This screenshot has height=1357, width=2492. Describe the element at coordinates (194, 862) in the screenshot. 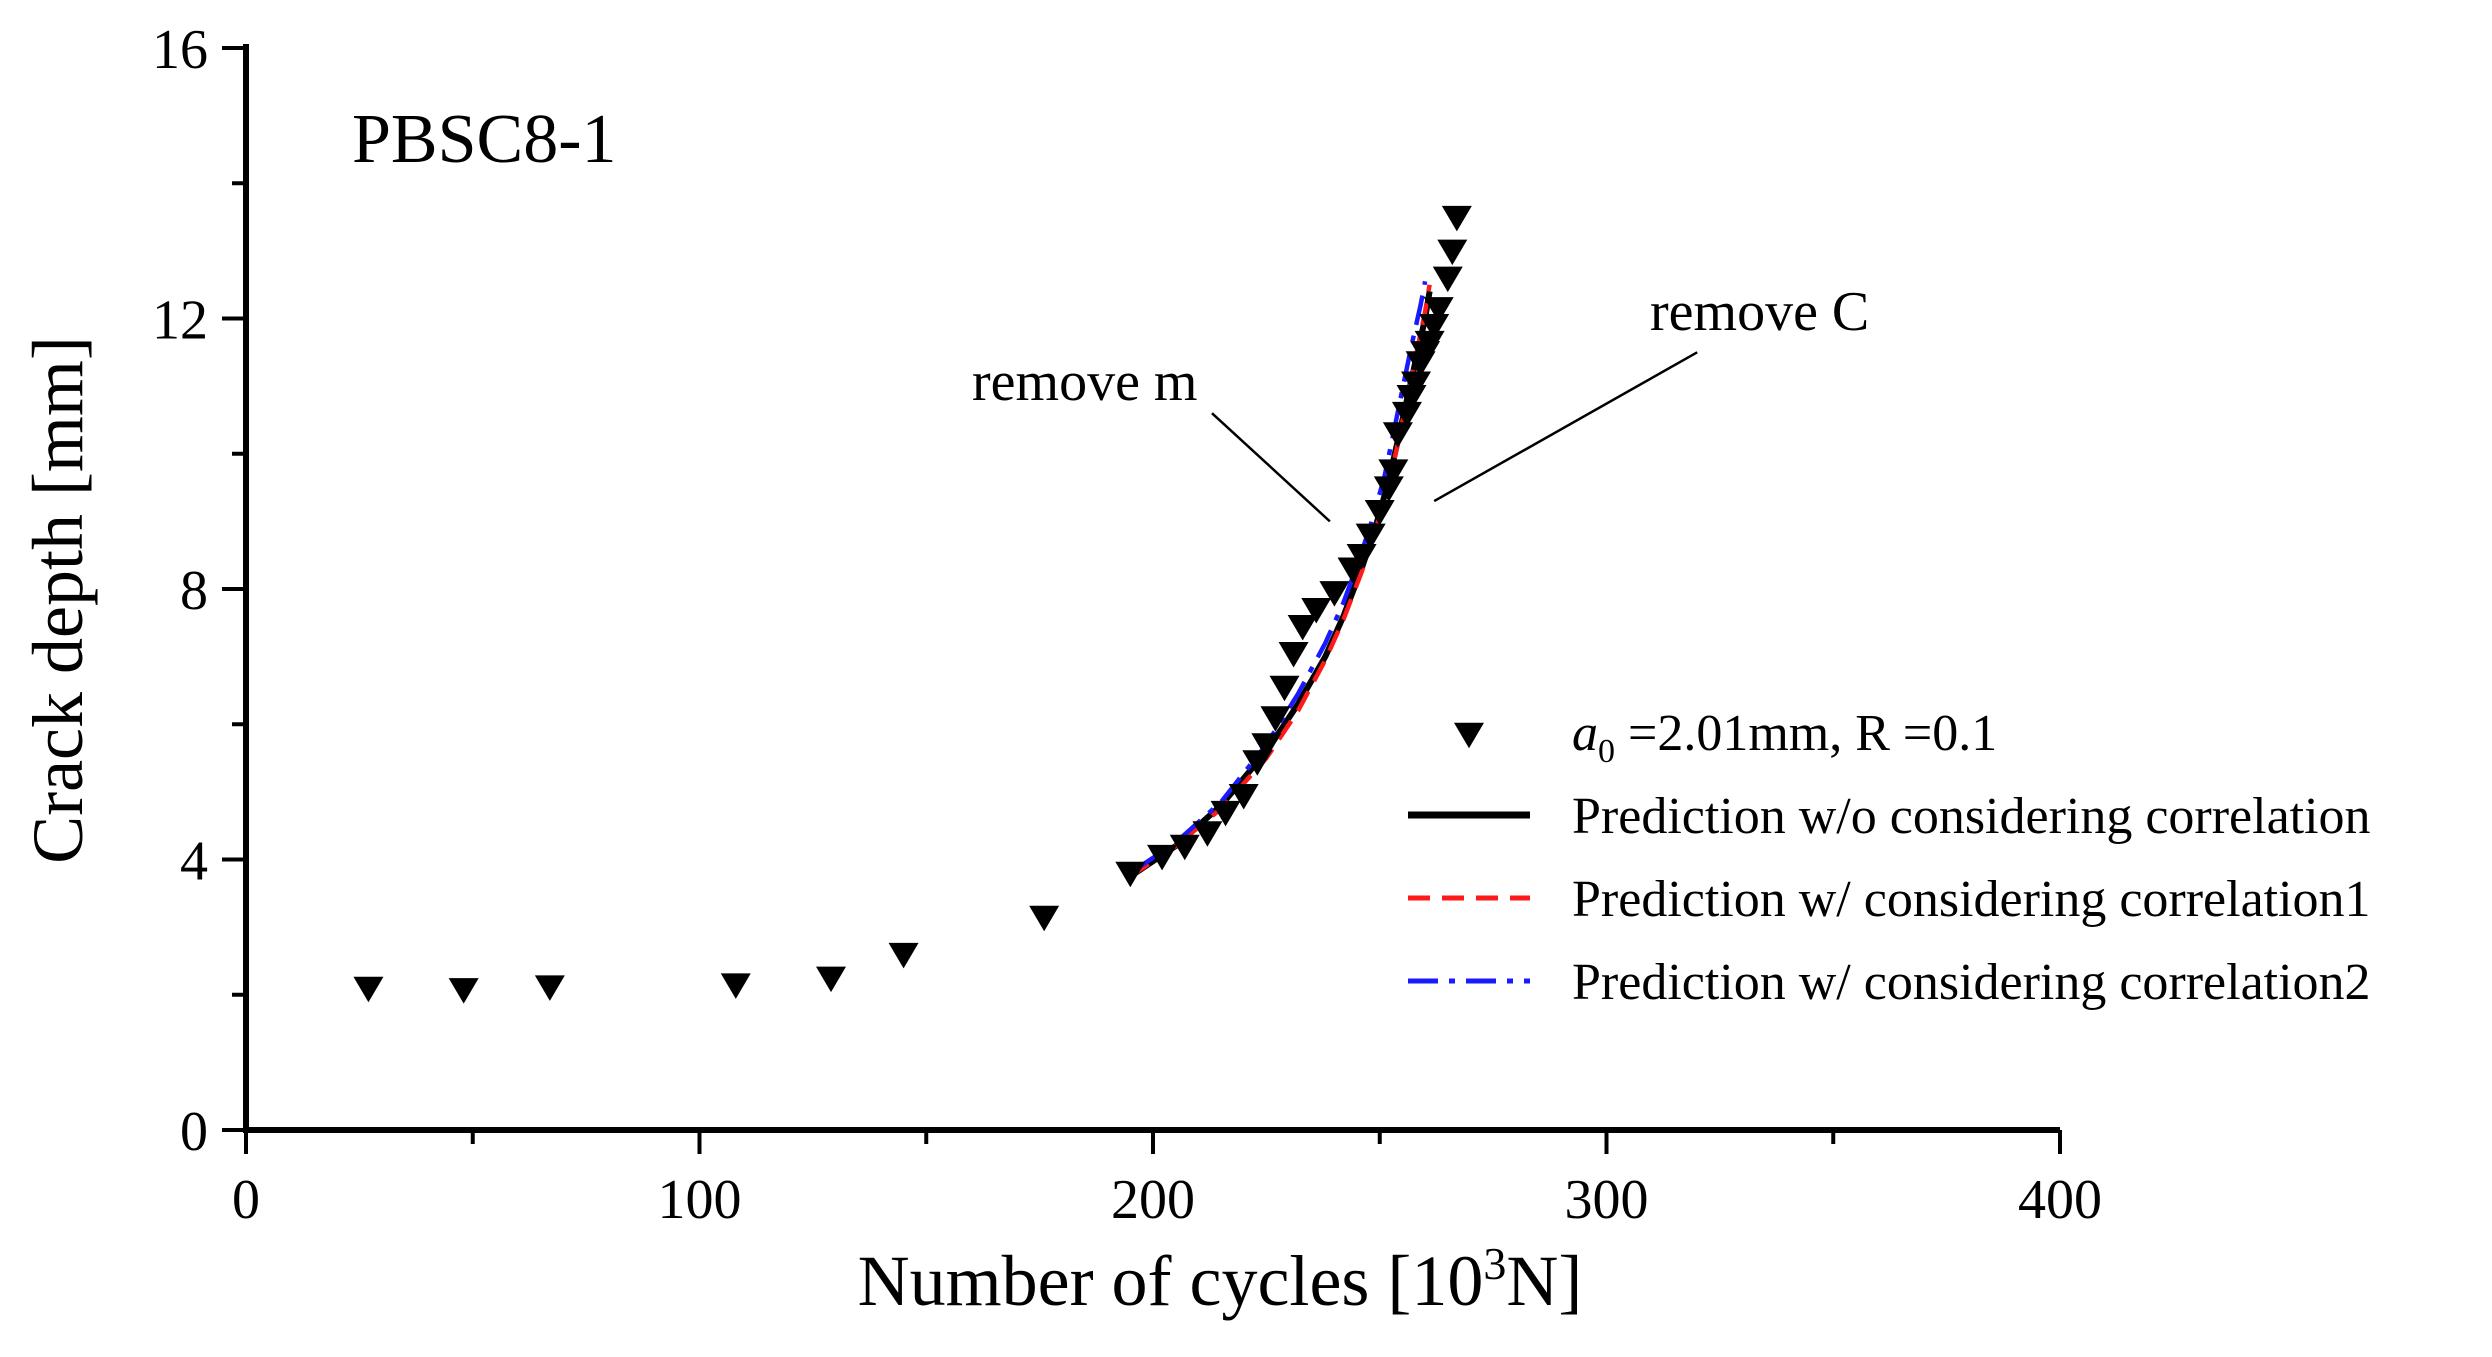

I see `y-tick-label-4: 4` at that location.